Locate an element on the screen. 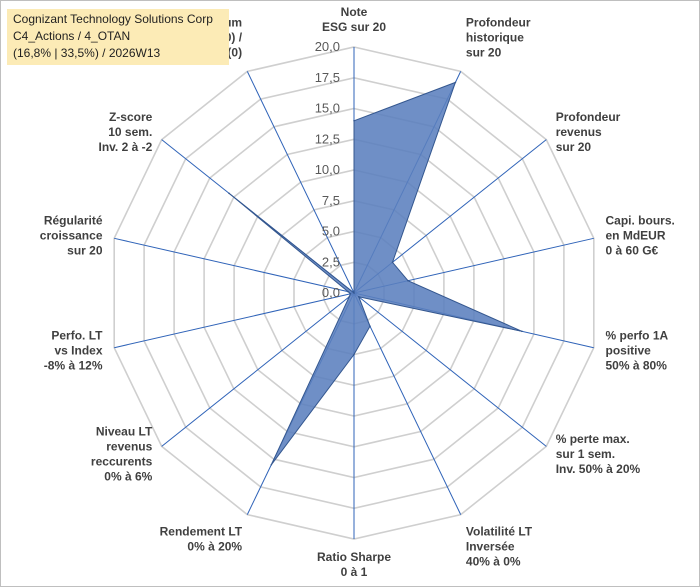 This screenshot has height=587, width=700. axis-label-2: Profondeur is located at coordinates (498, 23).